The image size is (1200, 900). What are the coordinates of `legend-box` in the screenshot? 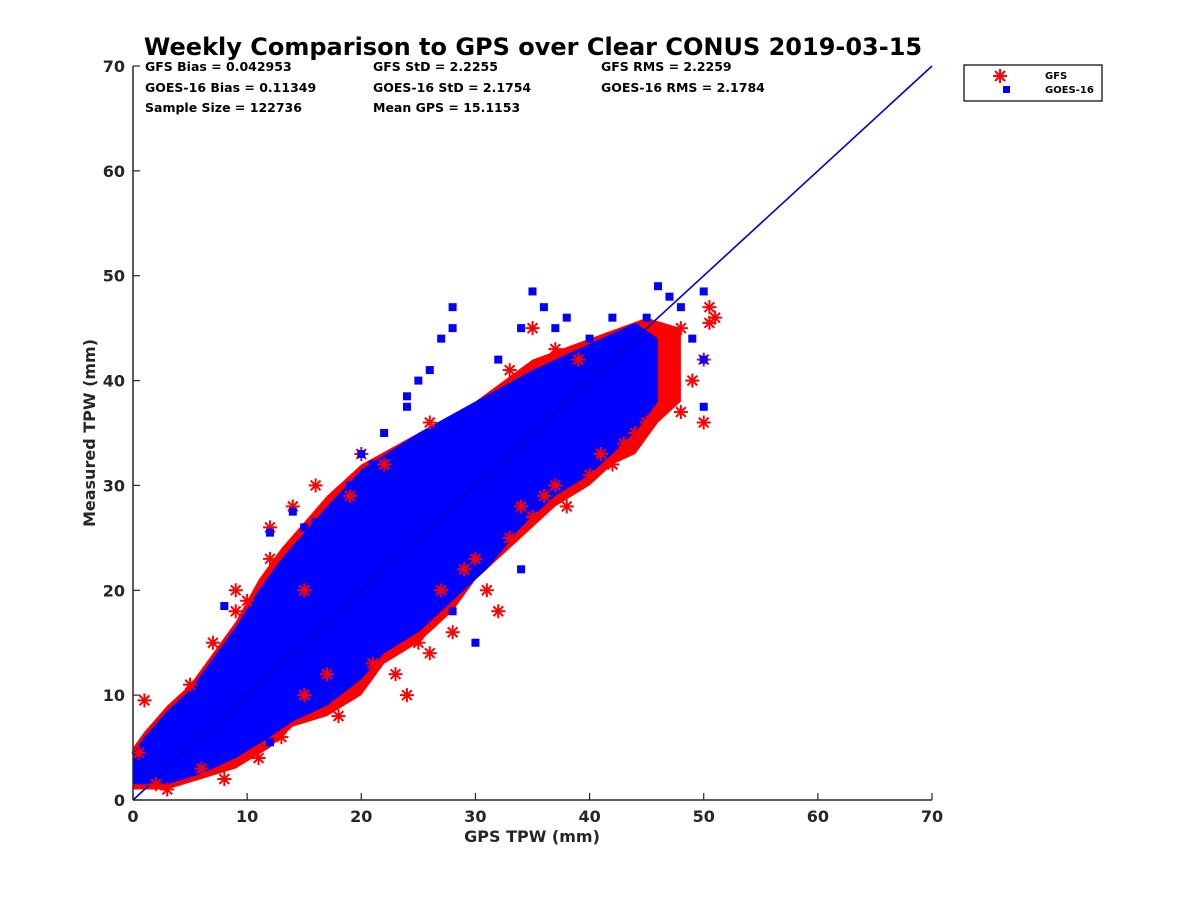 It's located at (1033, 83).